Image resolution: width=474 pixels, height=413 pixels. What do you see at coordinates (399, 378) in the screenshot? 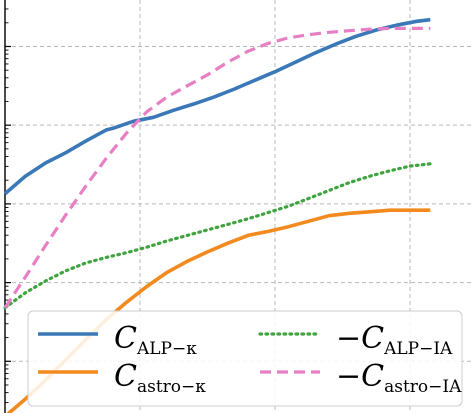
I see `legend-label-4: −Castro−IA` at bounding box center [399, 378].